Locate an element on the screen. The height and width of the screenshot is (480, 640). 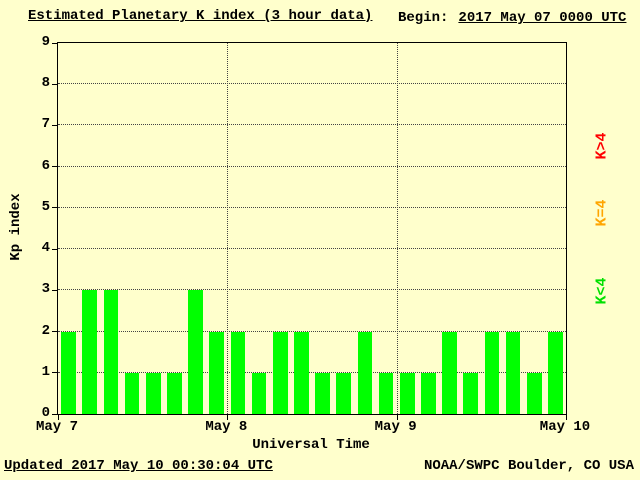
begin-timestamp: Begin: 2017 May 07 0000 UTC is located at coordinates (512, 18).